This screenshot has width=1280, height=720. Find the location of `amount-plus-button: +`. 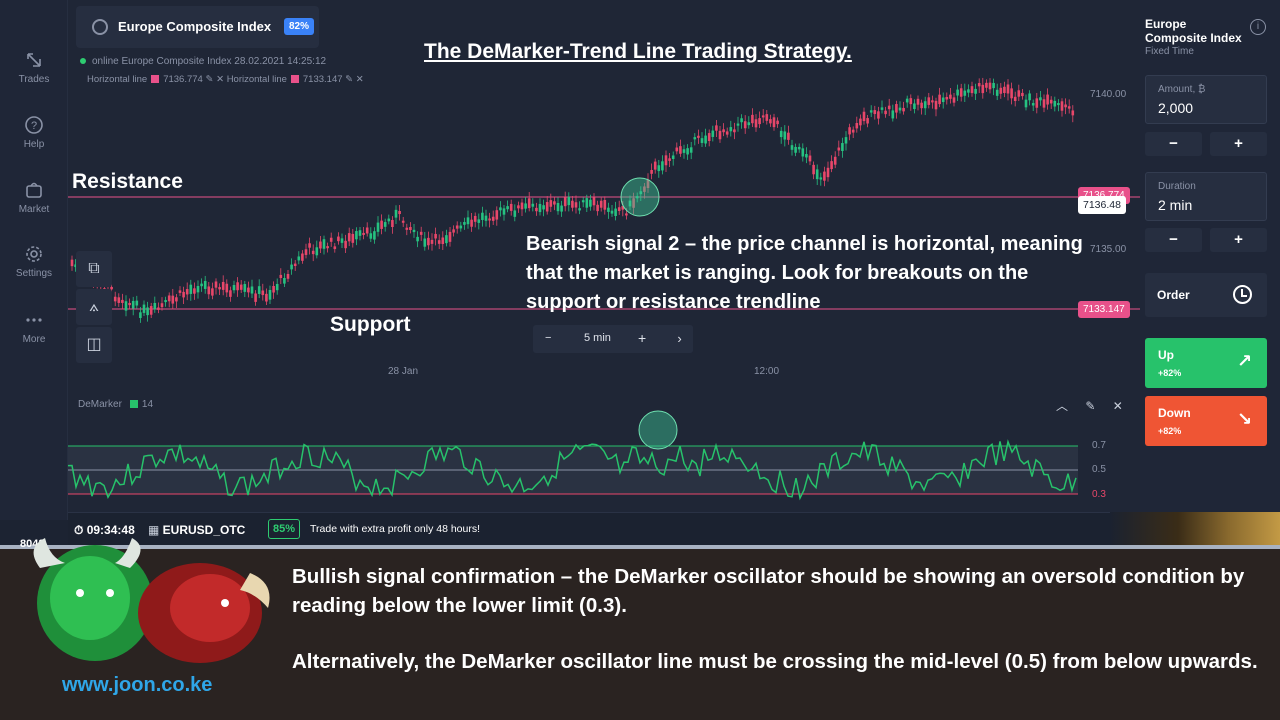

amount-plus-button: + is located at coordinates (1238, 144).